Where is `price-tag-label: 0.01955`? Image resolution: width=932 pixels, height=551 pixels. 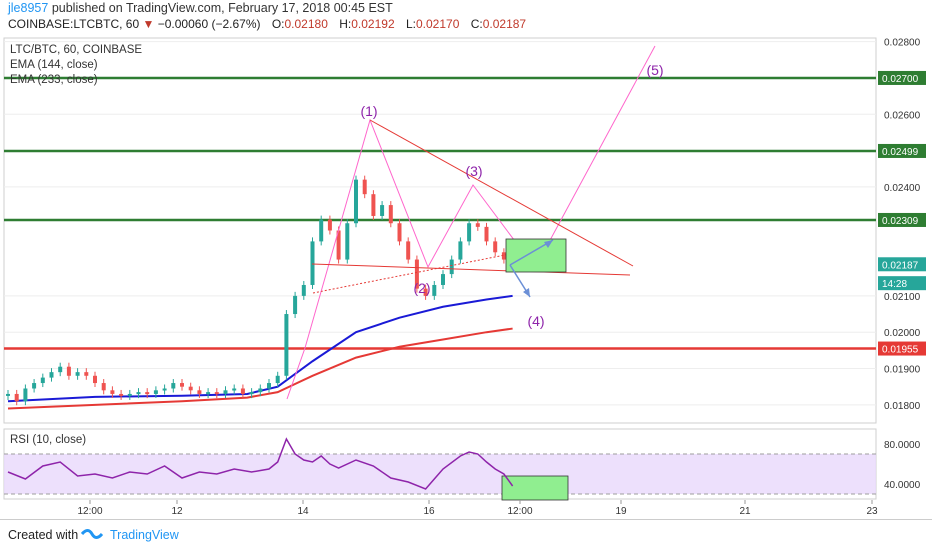 price-tag-label: 0.01955 is located at coordinates (900, 350).